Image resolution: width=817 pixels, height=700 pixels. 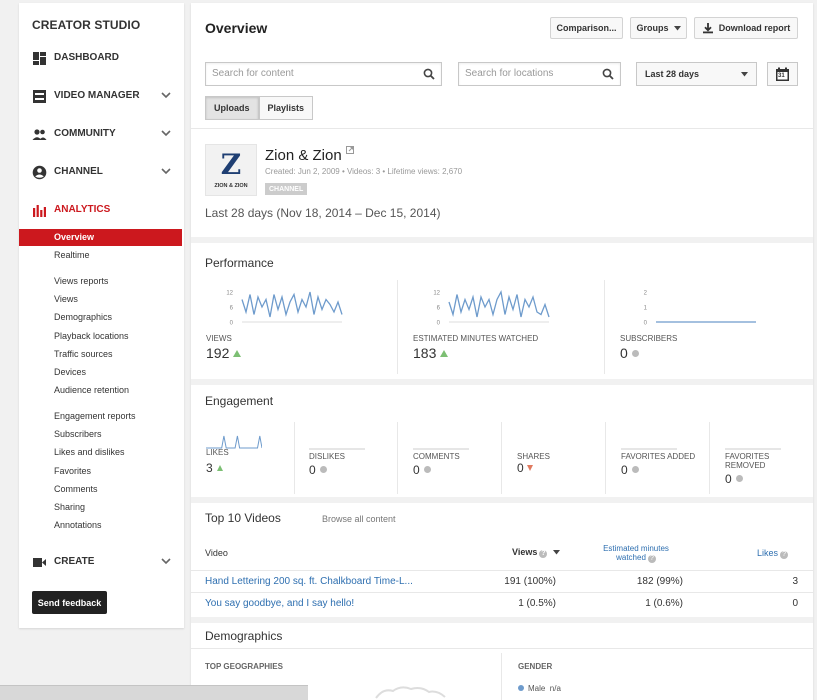 I want to click on search-locations-input, so click(x=530, y=73).